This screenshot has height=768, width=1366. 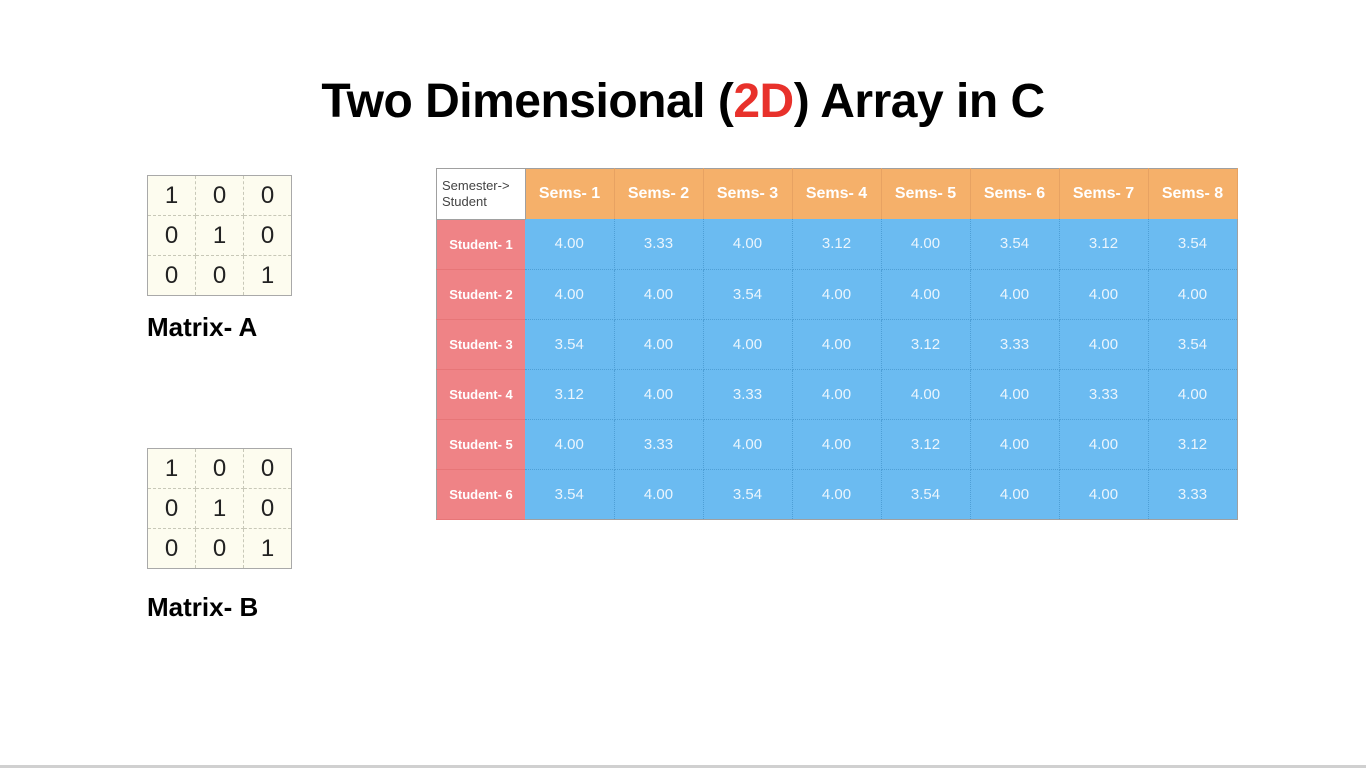 I want to click on table-corner-header: Semester-> Student, so click(x=481, y=194).